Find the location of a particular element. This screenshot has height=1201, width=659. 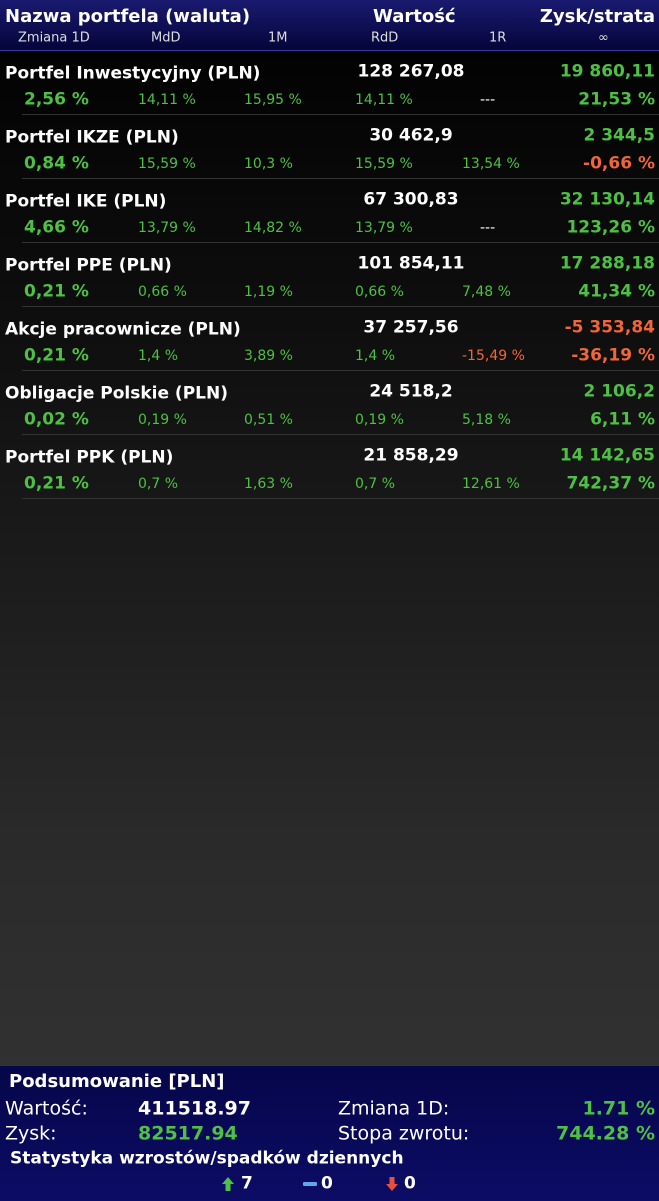

portfolio-profit: 17 288,18 is located at coordinates (607, 263).